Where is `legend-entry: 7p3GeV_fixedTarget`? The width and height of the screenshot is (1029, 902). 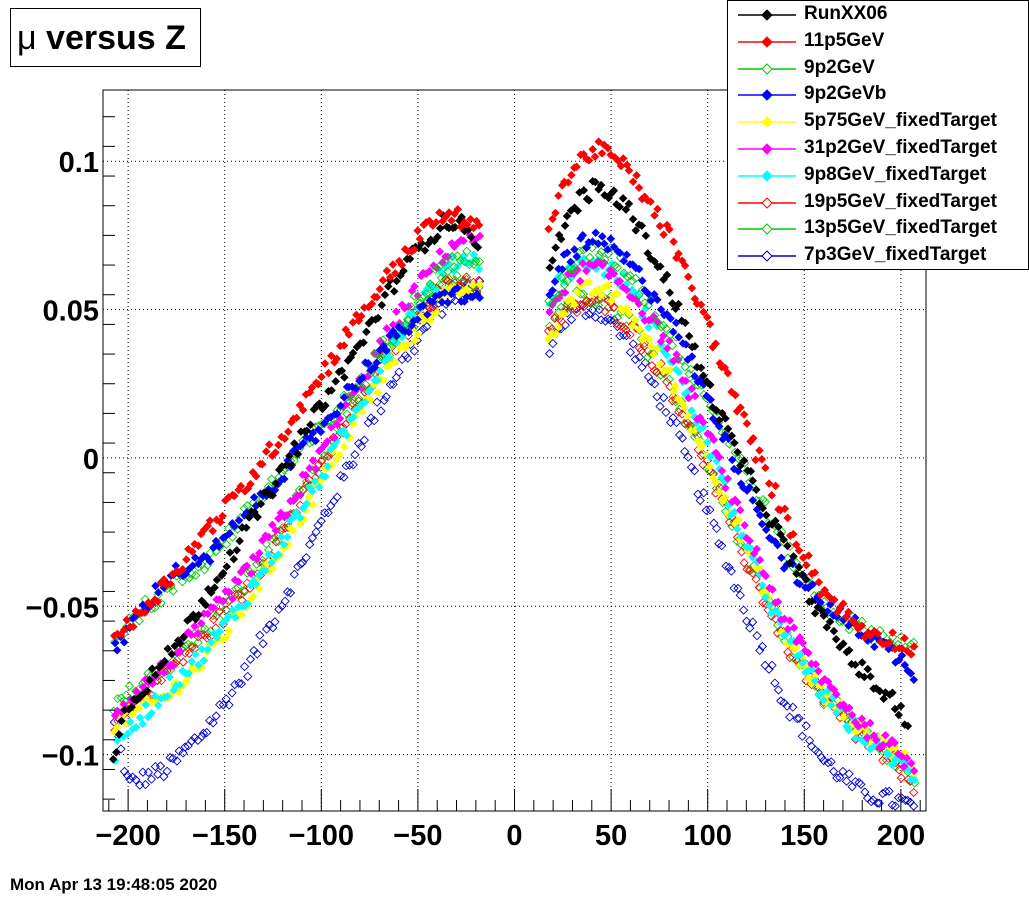 legend-entry: 7p3GeV_fixedTarget is located at coordinates (878, 256).